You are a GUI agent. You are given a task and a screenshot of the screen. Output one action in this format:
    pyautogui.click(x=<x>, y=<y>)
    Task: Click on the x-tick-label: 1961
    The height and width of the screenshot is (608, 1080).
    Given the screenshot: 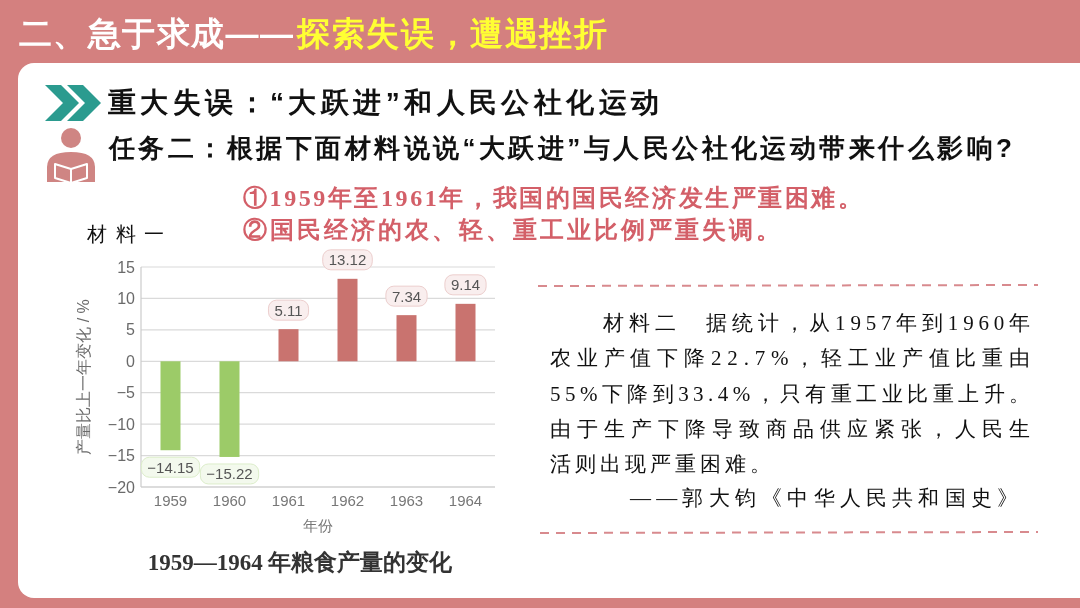 What is the action you would take?
    pyautogui.click(x=288, y=500)
    